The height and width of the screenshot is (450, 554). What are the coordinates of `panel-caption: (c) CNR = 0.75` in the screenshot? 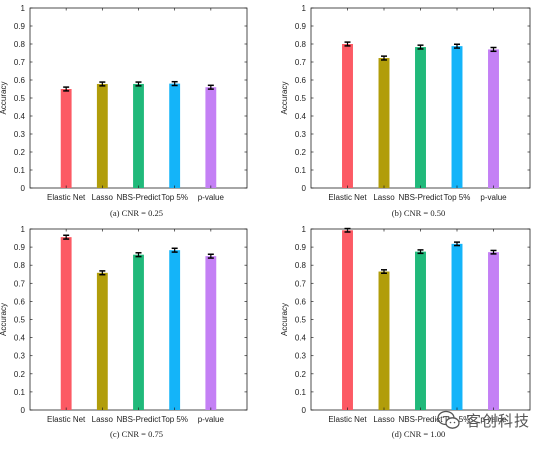 It's located at (136, 434).